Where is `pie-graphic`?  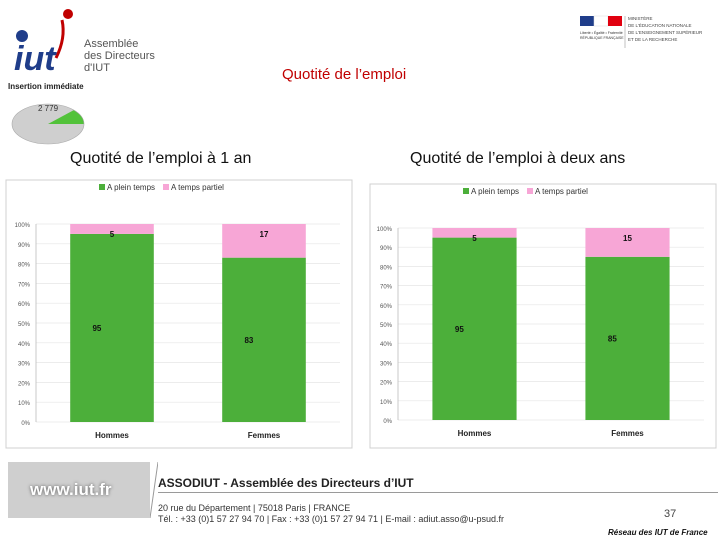
pie-graphic is located at coordinates (48, 124).